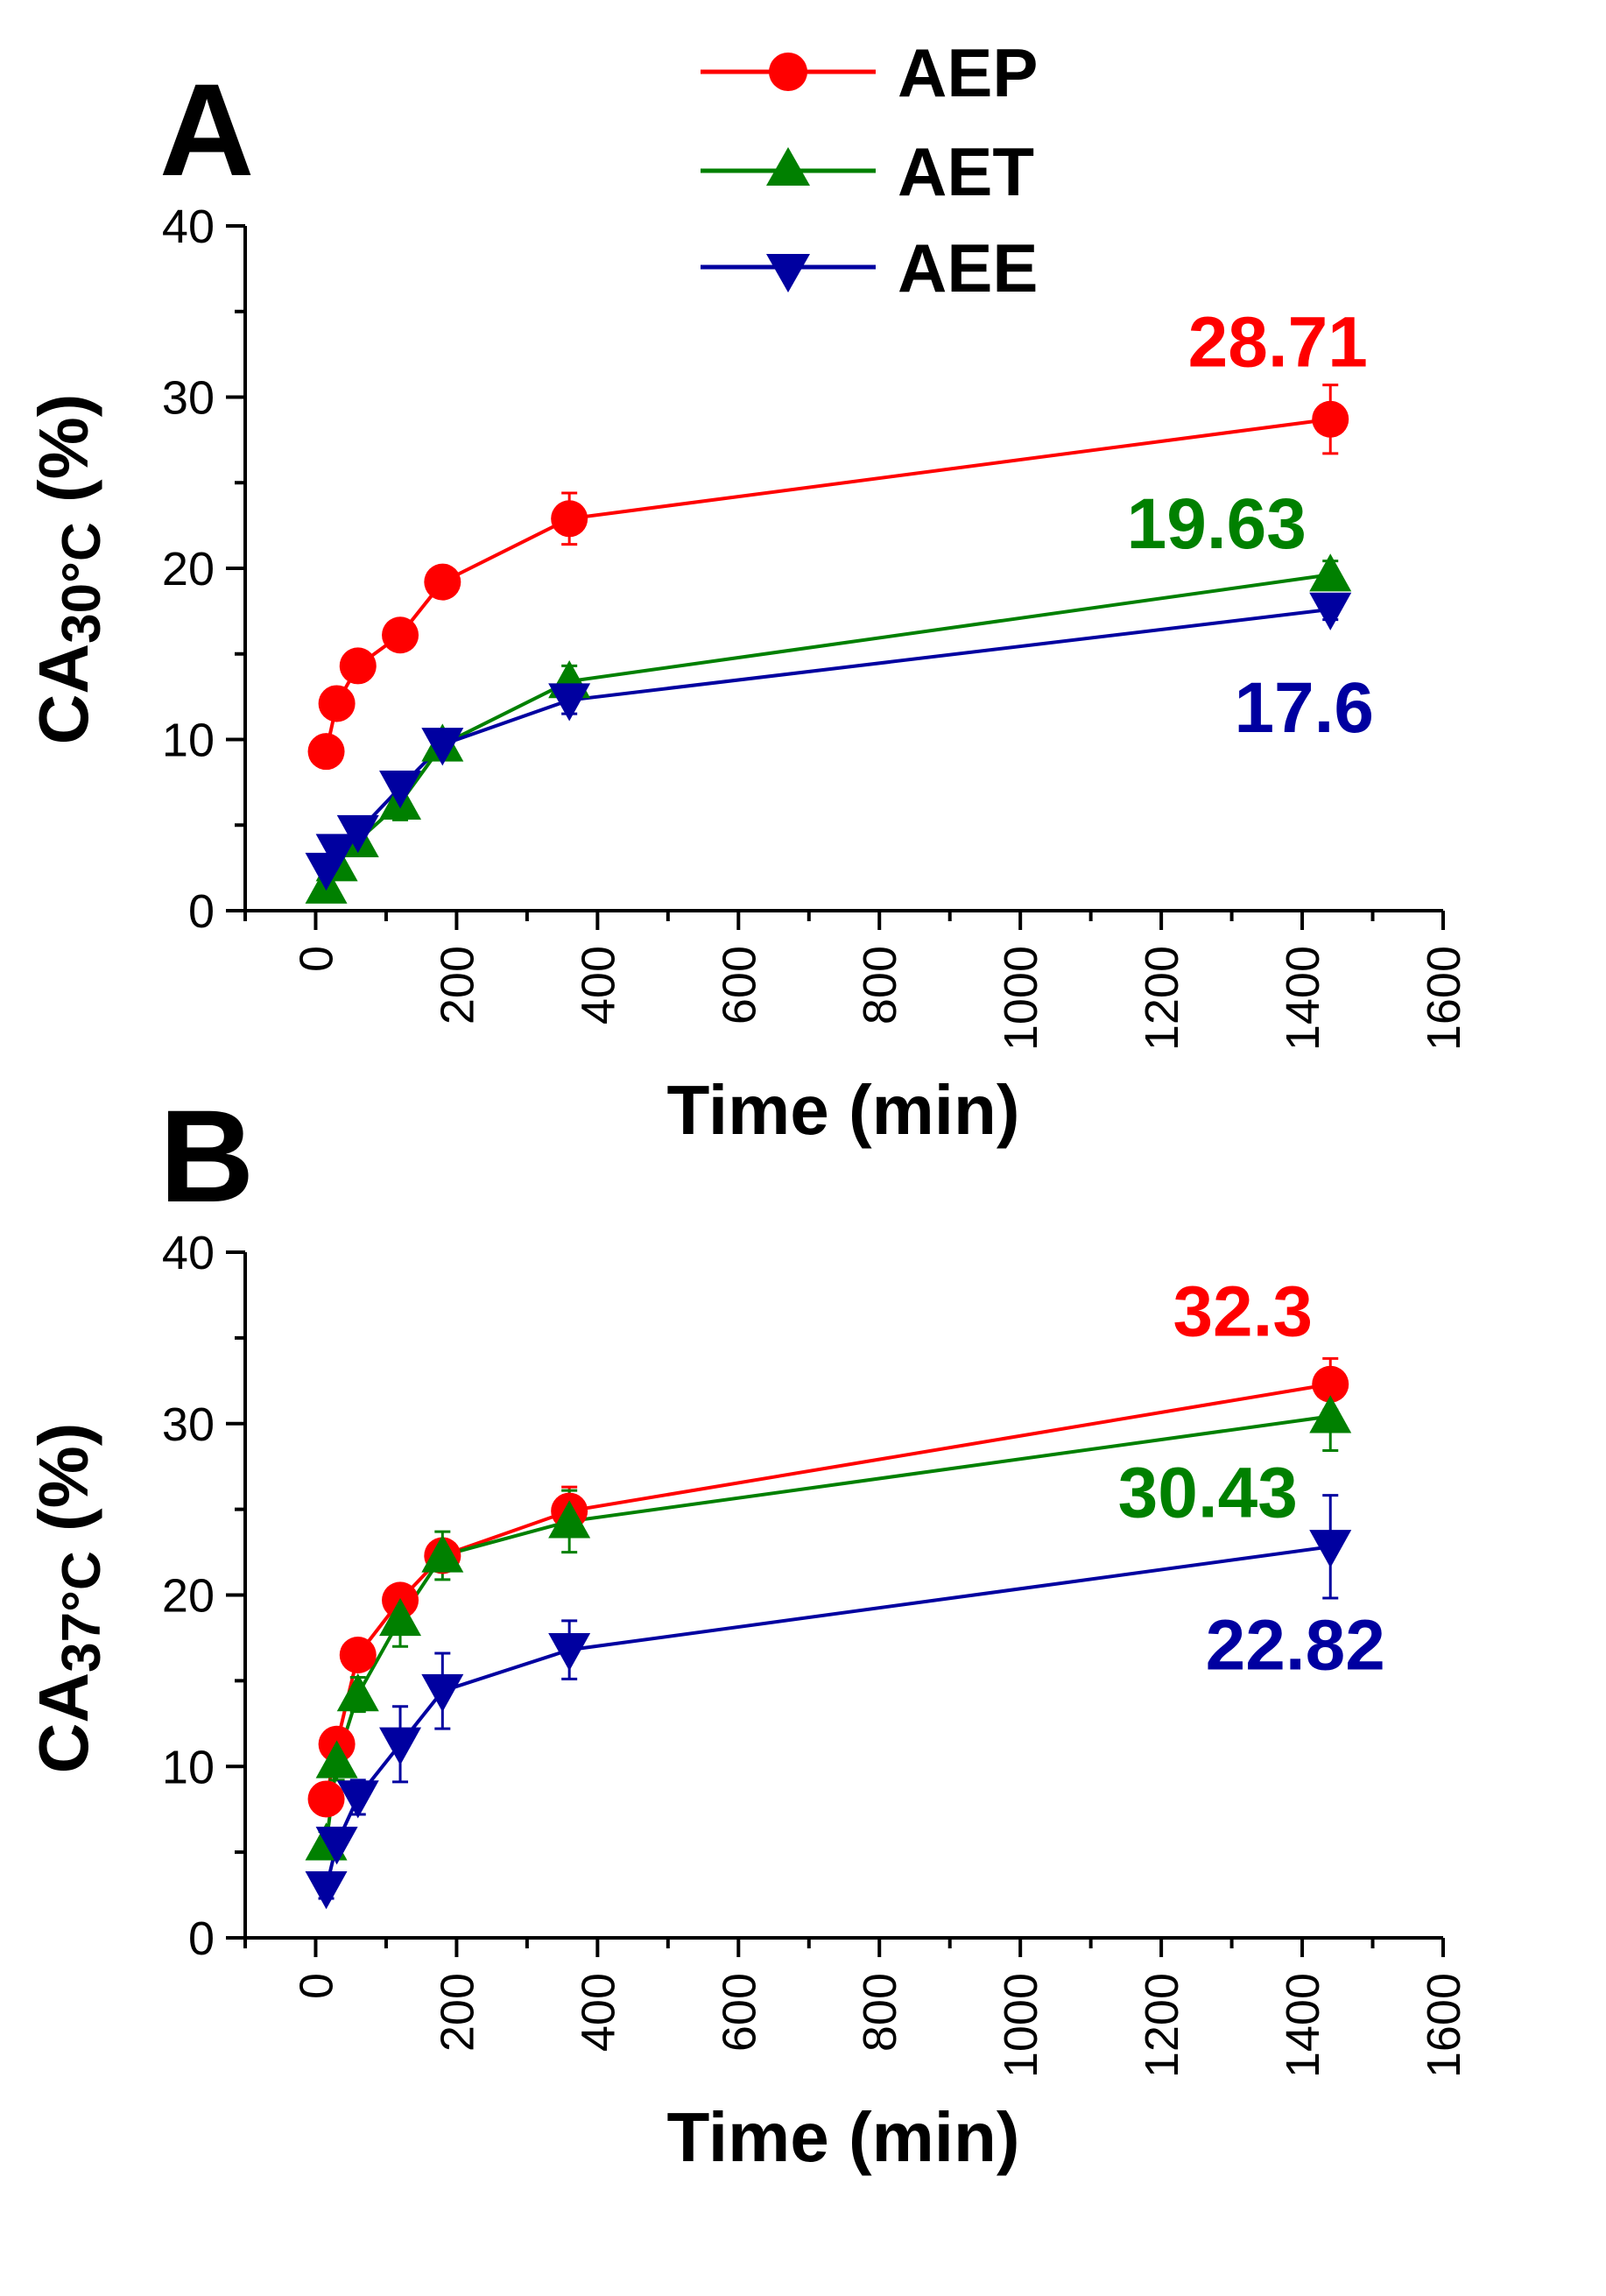  What do you see at coordinates (1303, 998) in the screenshot?
I see `panel-a-x-tick-label: 1400` at bounding box center [1303, 998].